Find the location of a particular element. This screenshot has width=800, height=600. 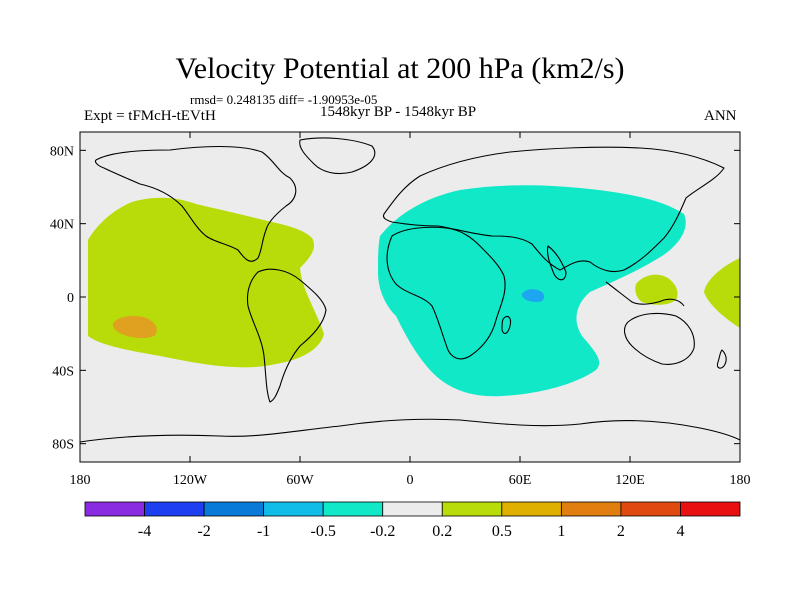

coast-madagascar is located at coordinates (506, 325).